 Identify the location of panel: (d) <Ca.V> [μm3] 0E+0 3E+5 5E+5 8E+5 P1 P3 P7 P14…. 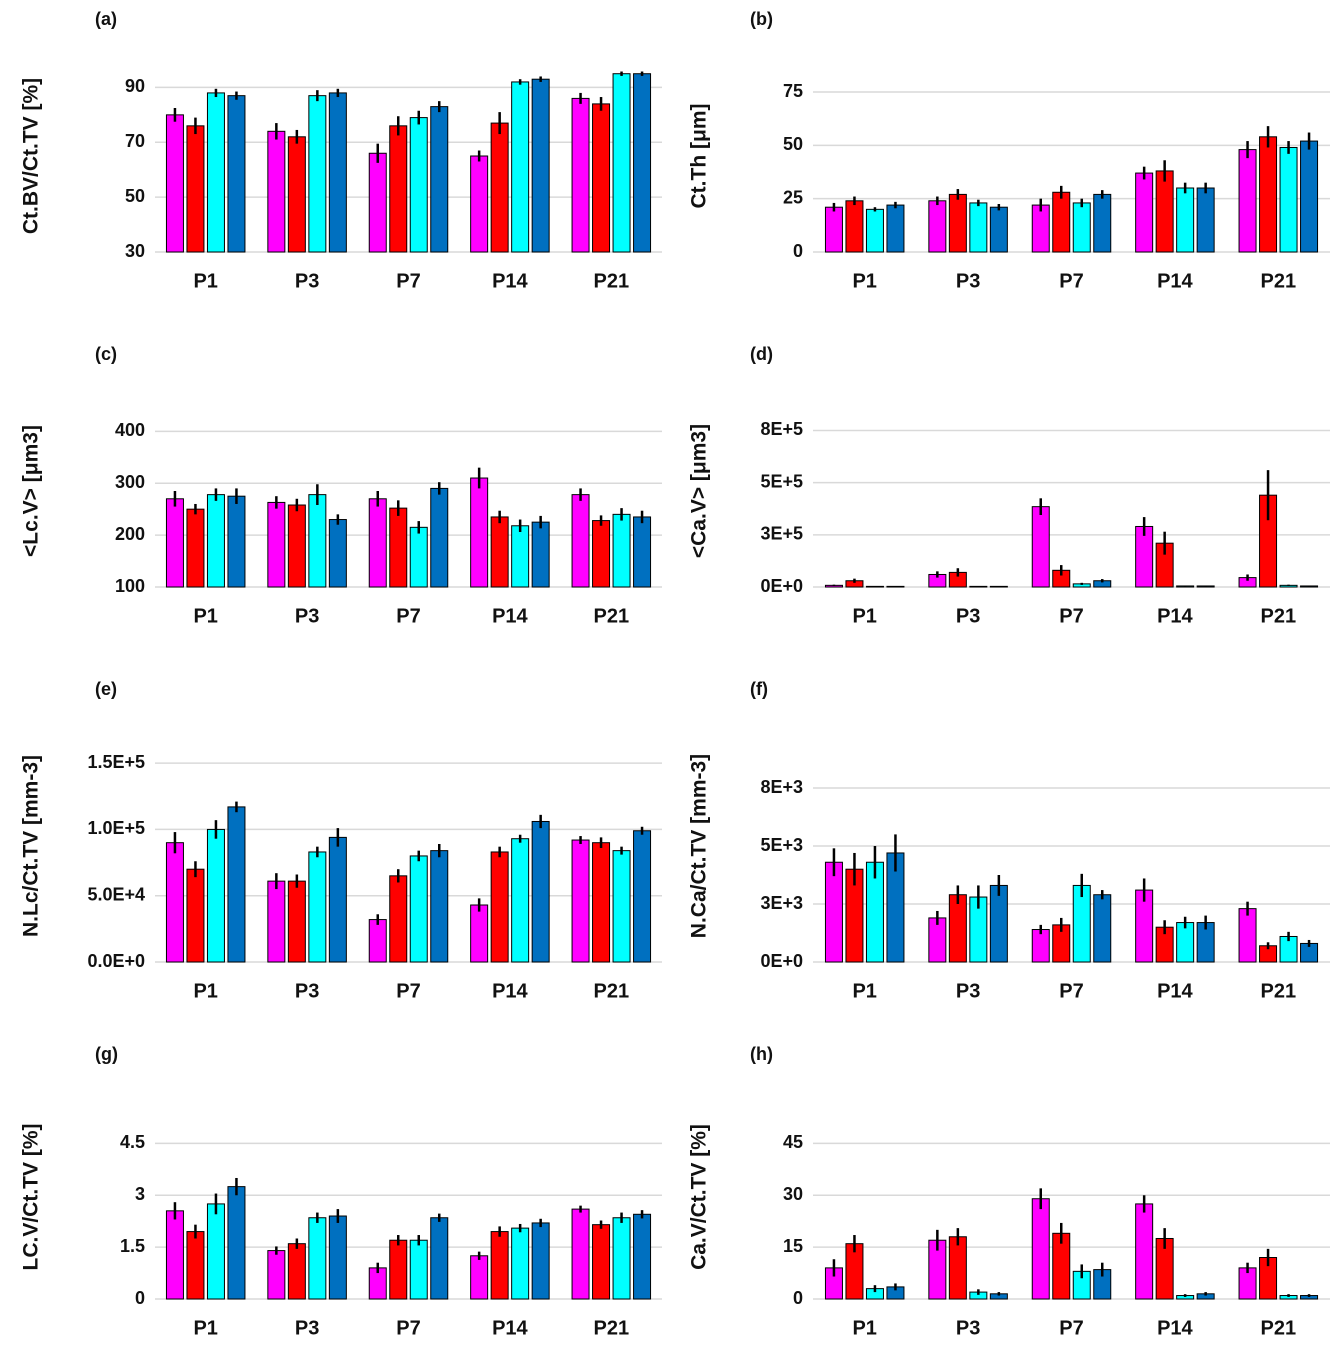
(1009, 485).